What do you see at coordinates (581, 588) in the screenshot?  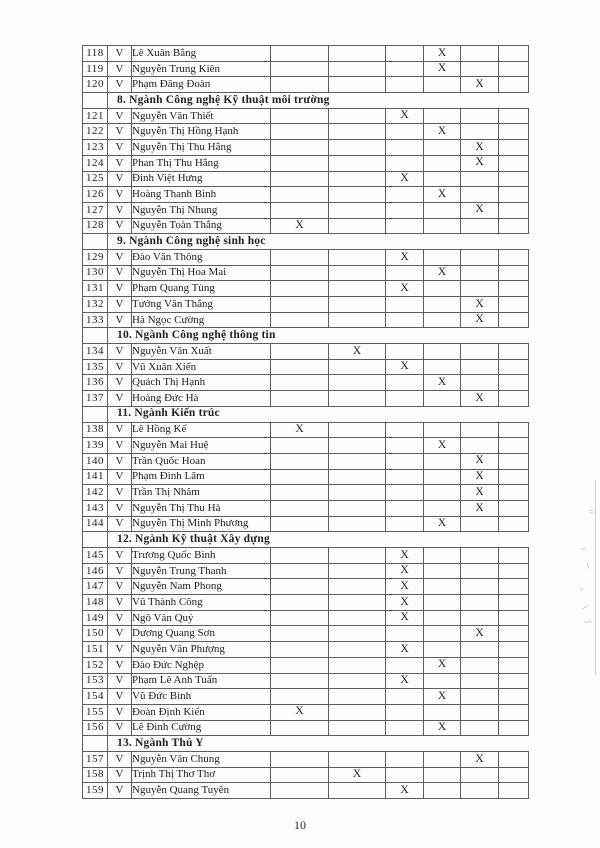 I see `margin-scribble: =` at bounding box center [581, 588].